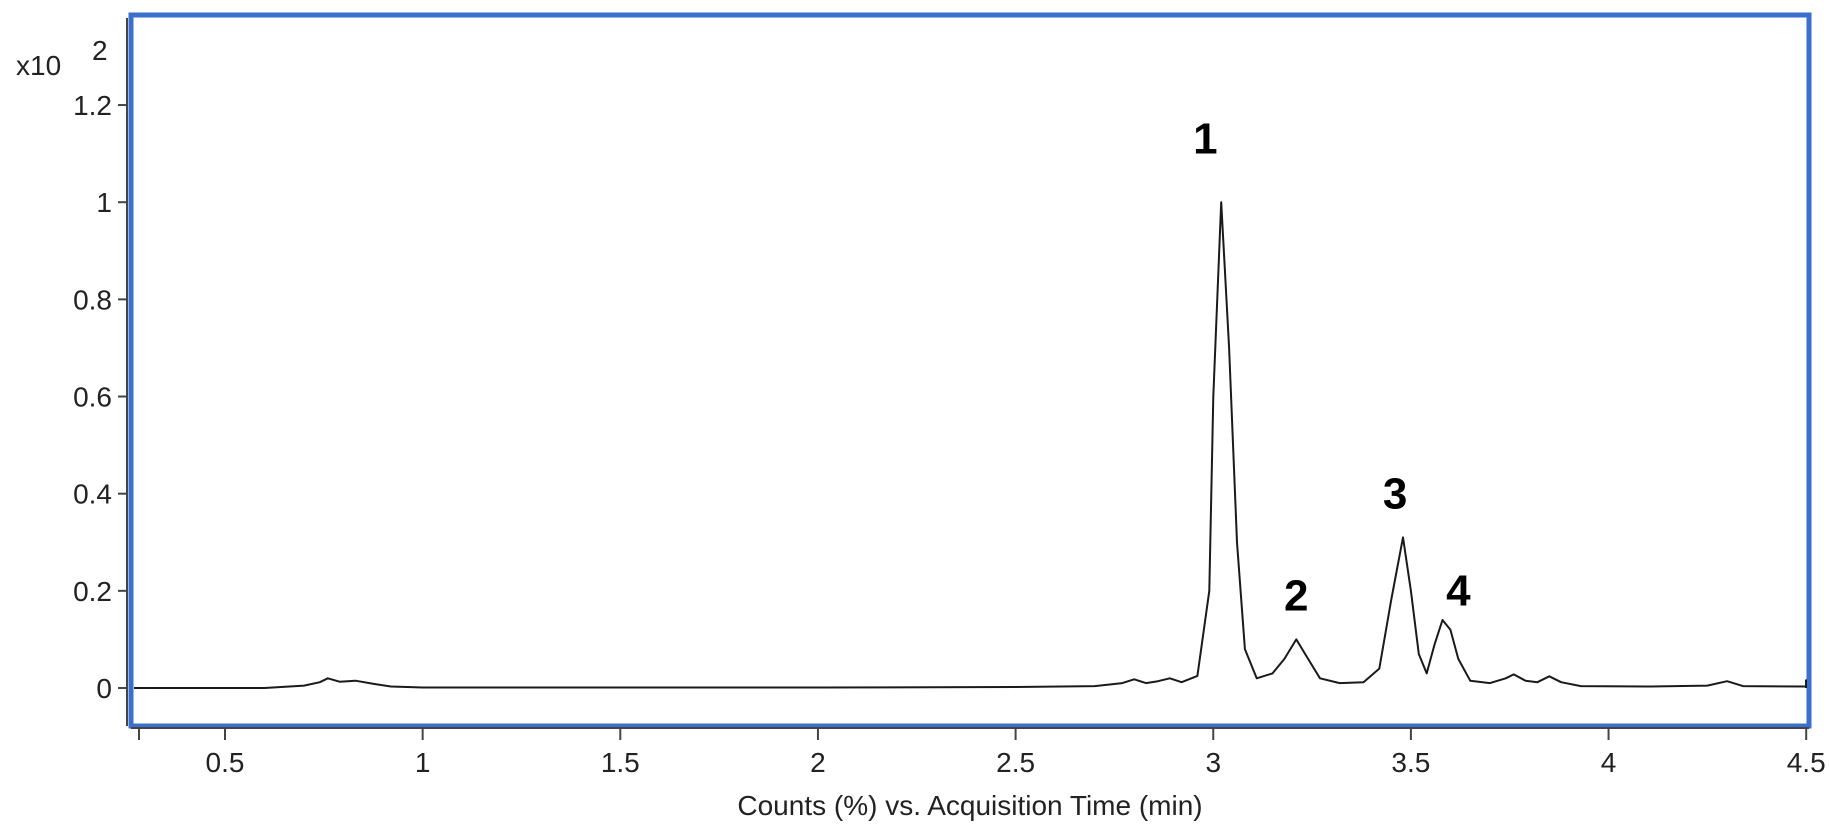 The image size is (1830, 838). Describe the element at coordinates (92, 397) in the screenshot. I see `y-tick-label: 0.6` at that location.